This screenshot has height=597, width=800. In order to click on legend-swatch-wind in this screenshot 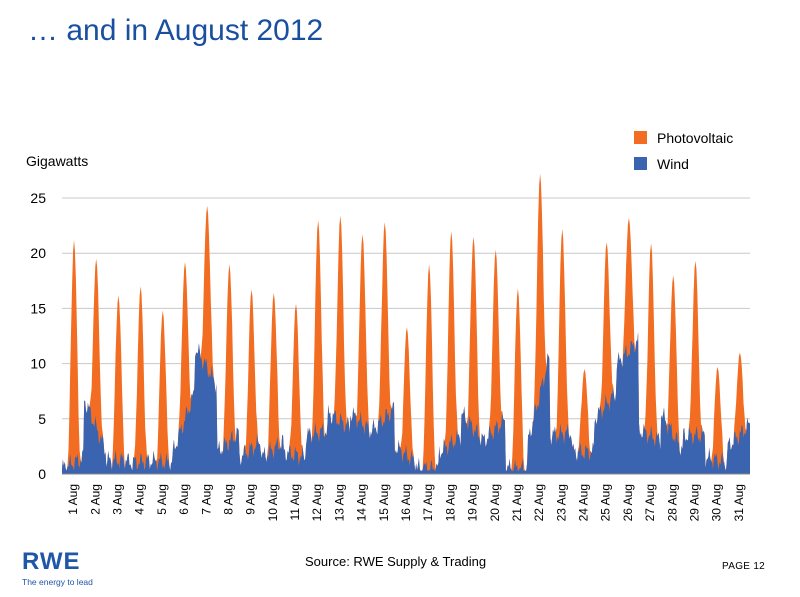, I will do `click(640, 163)`.